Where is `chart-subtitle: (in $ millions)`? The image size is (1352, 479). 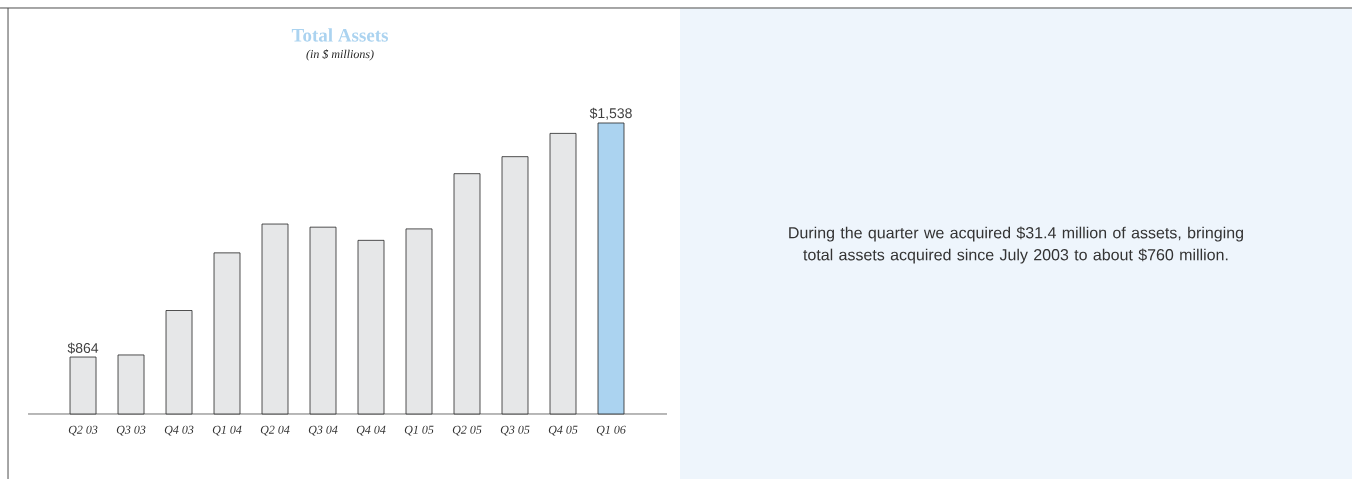
chart-subtitle: (in $ millions) is located at coordinates (340, 55).